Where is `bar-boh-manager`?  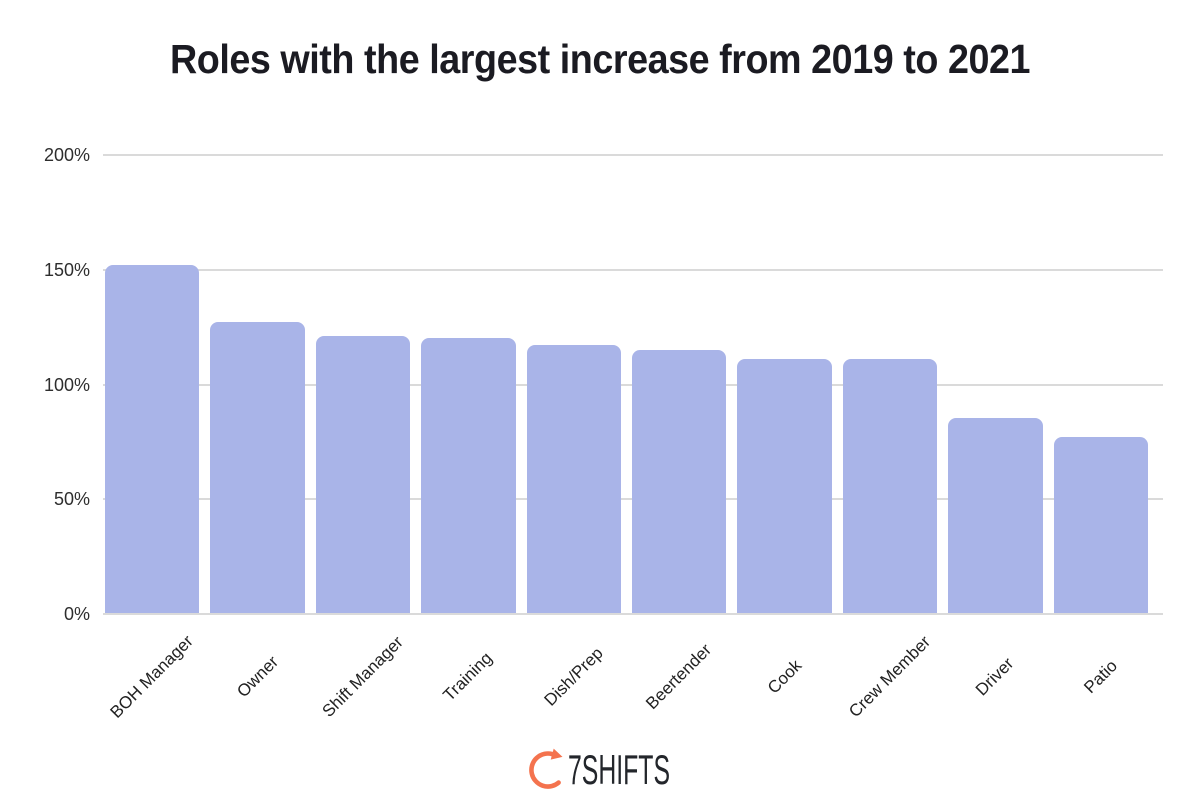 bar-boh-manager is located at coordinates (152, 438).